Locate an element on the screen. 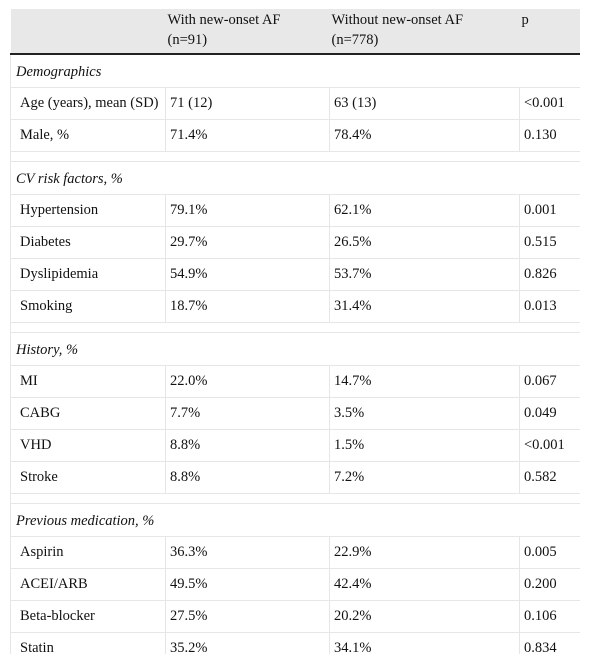 This screenshot has width=590, height=663. row-label-text: ACEI/ARB is located at coordinates (54, 584).